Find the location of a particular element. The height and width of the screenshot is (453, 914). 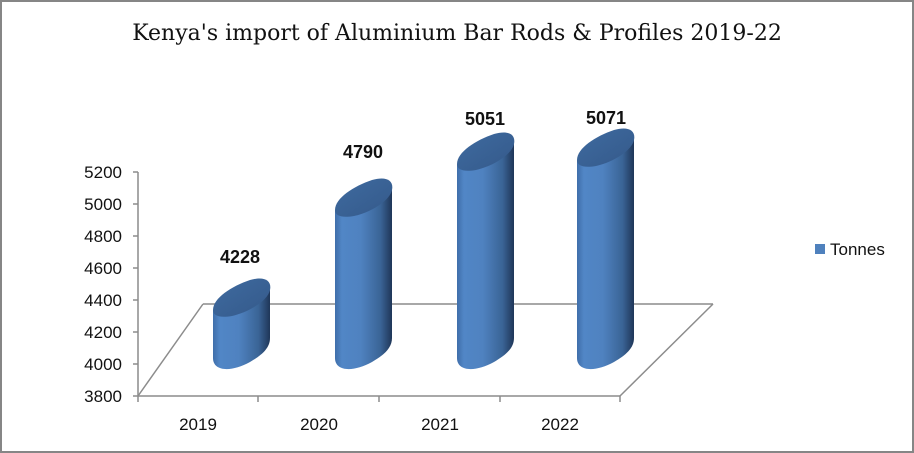

y-tick-label: 4400 is located at coordinates (103, 300).